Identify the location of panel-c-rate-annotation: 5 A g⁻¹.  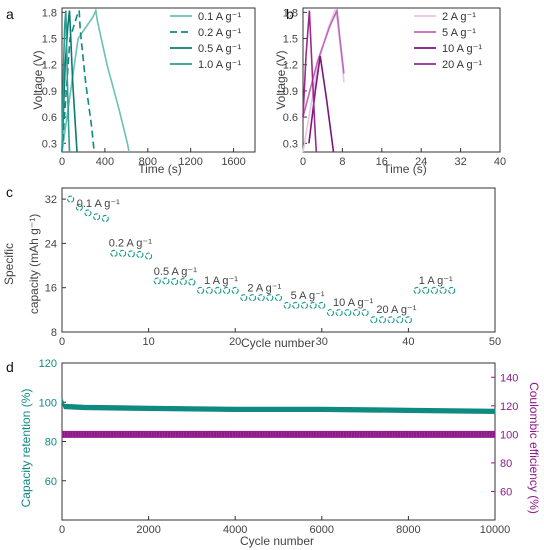
(308, 296).